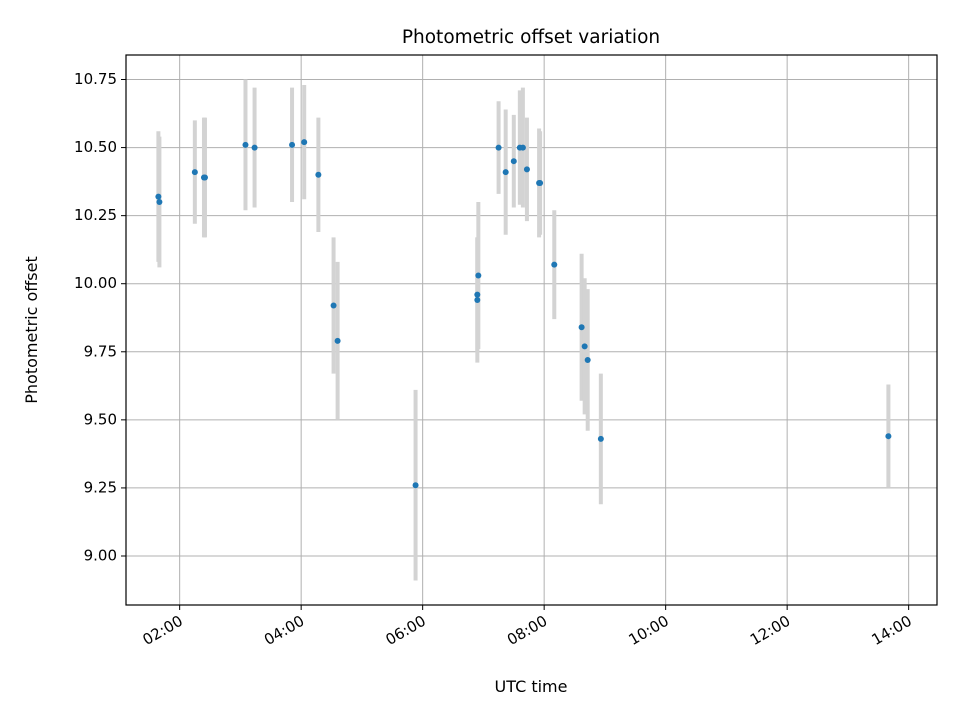 This screenshot has height=720, width=960. I want to click on chart-title: Photometric offset variation, so click(531, 37).